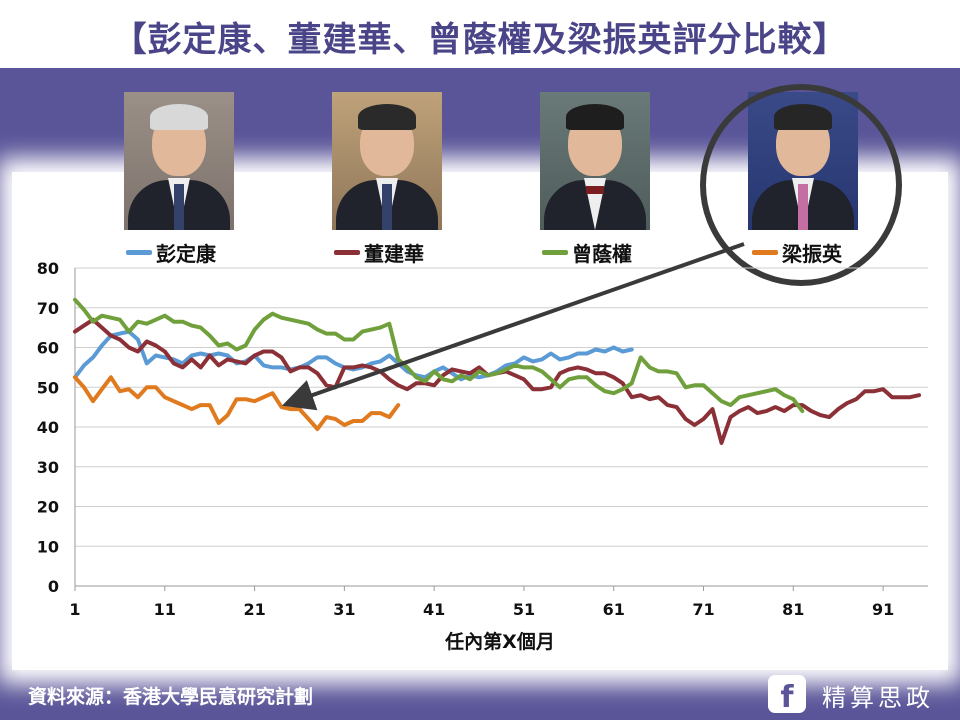 The image size is (960, 720). What do you see at coordinates (48, 546) in the screenshot?
I see `y-tick-label: 10` at bounding box center [48, 546].